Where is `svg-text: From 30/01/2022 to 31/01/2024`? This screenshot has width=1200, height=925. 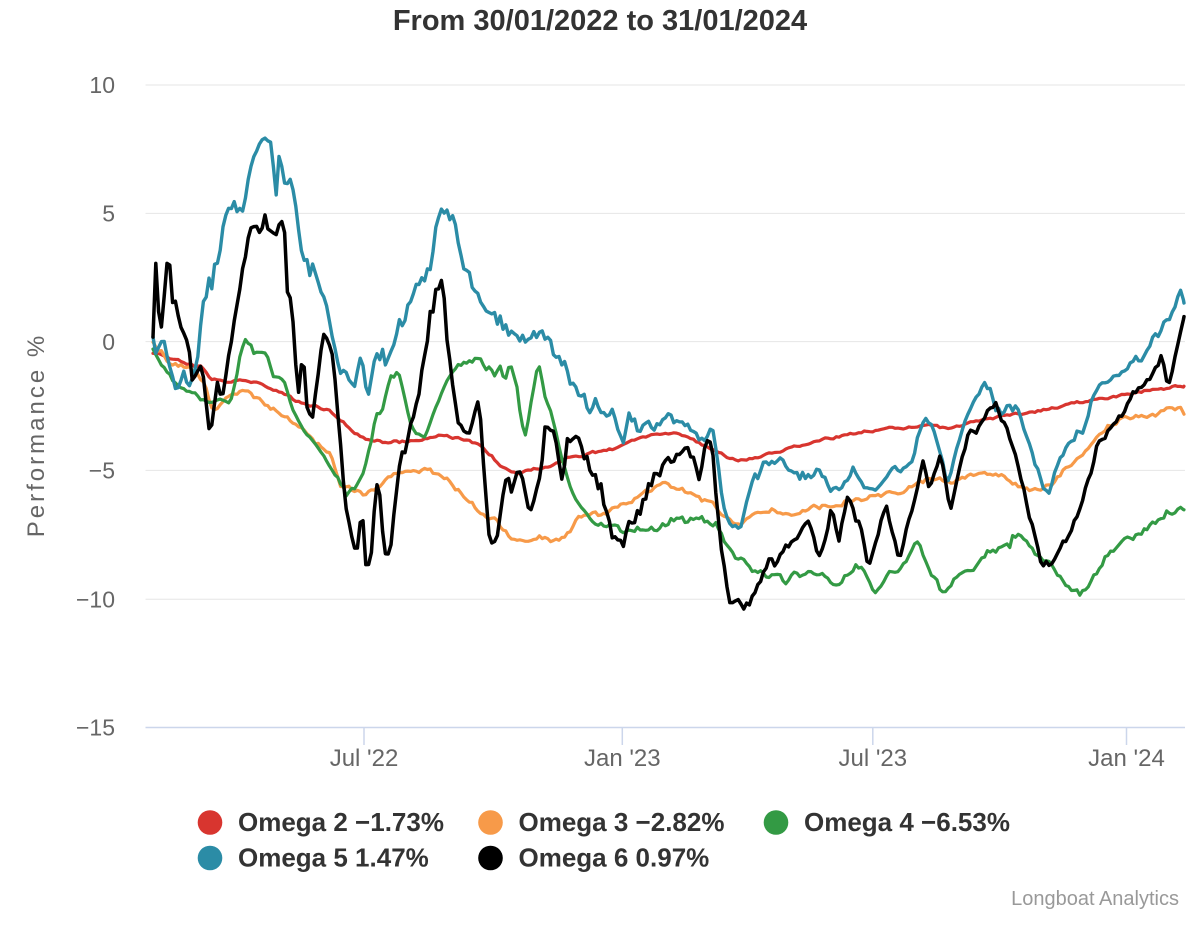 svg-text: From 30/01/2022 to 31/01/2024 is located at coordinates (600, 21).